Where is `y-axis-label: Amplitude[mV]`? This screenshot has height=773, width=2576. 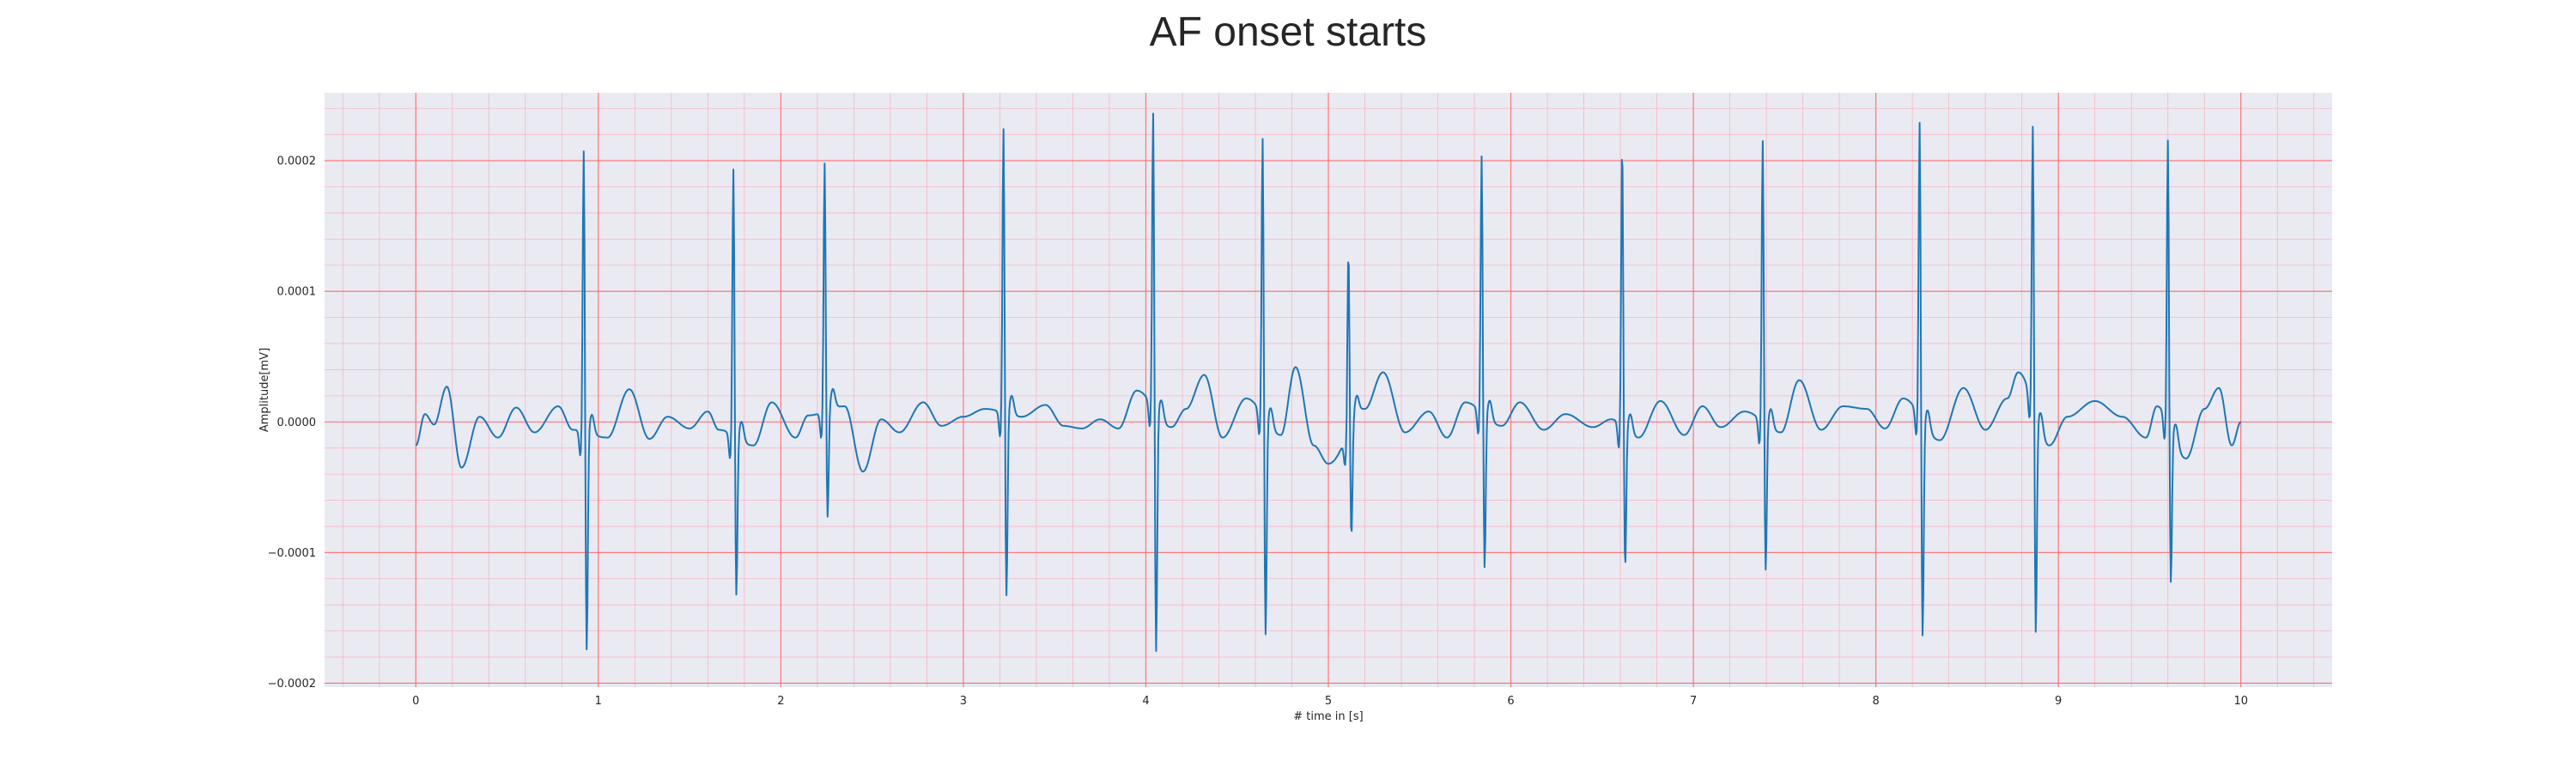
y-axis-label: Amplitude[mV] is located at coordinates (264, 390).